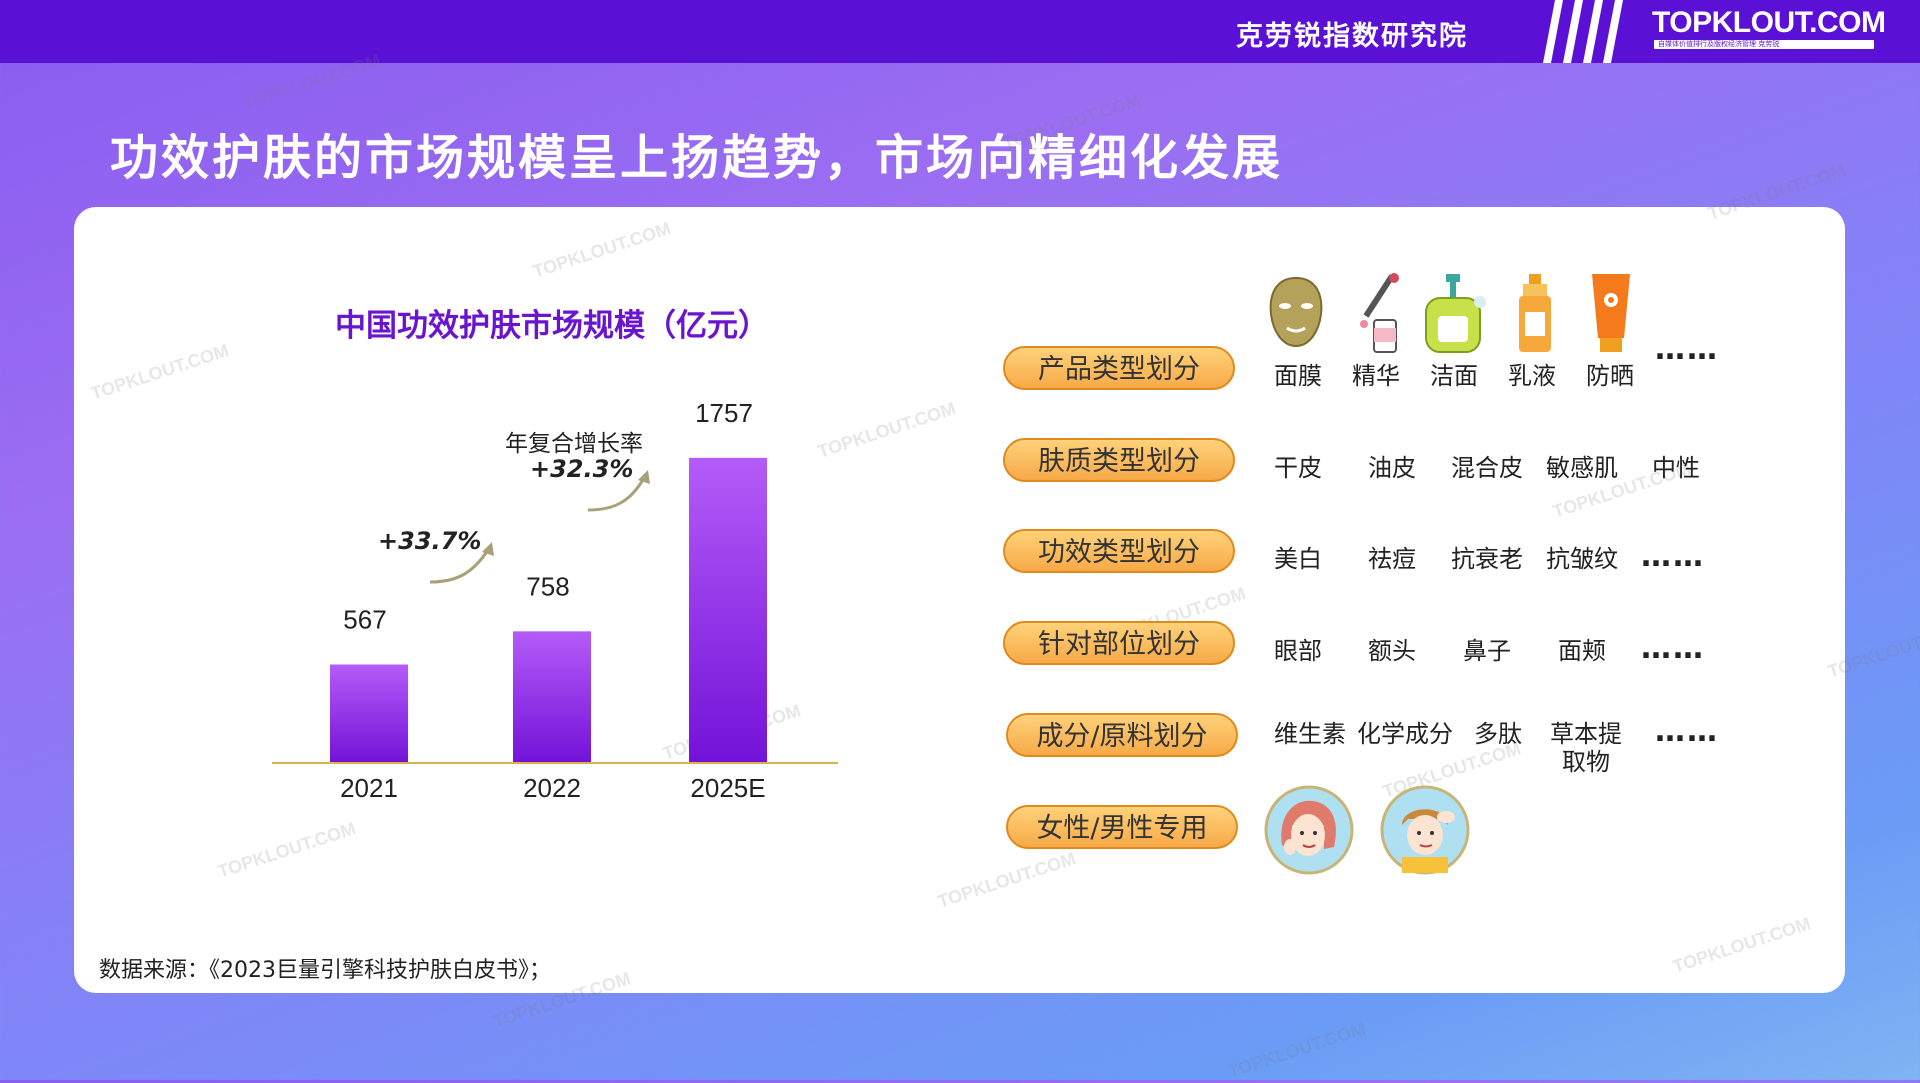  What do you see at coordinates (1352, 36) in the screenshot?
I see `org-name: 克劳锐指数研究院` at bounding box center [1352, 36].